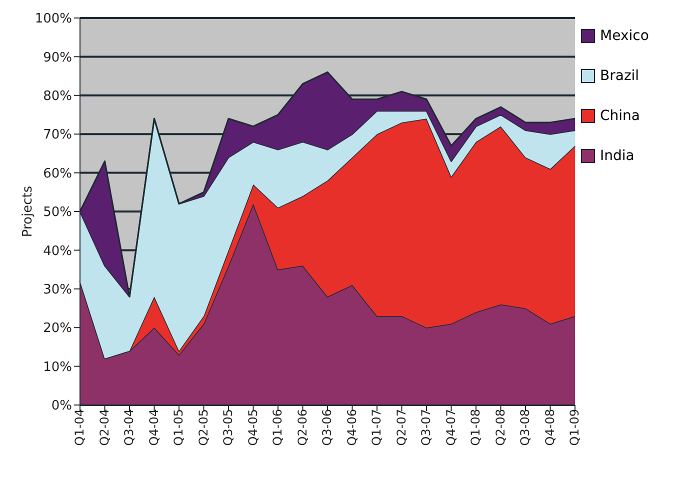 This screenshot has height=479, width=689. Describe the element at coordinates (525, 427) in the screenshot. I see `x-tick-label: Q3-08` at that location.